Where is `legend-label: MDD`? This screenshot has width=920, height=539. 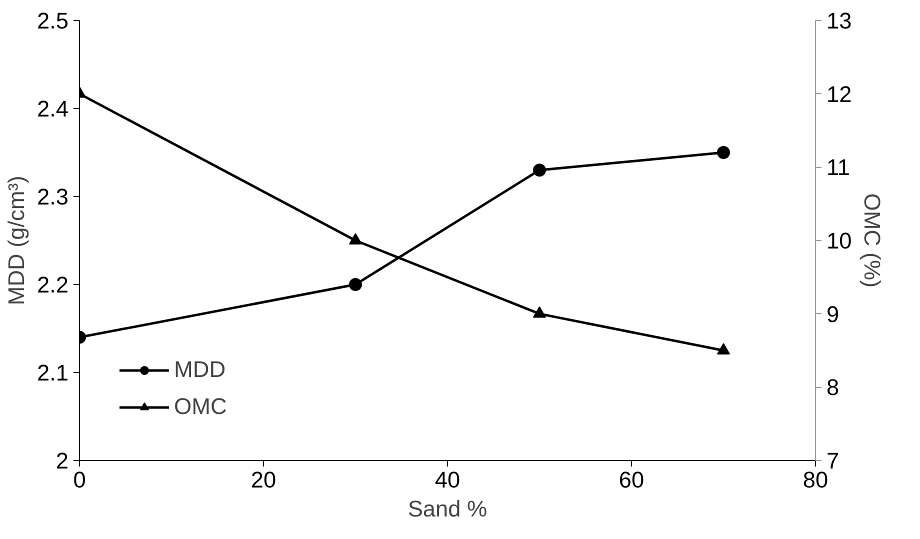 legend-label: MDD is located at coordinates (200, 369).